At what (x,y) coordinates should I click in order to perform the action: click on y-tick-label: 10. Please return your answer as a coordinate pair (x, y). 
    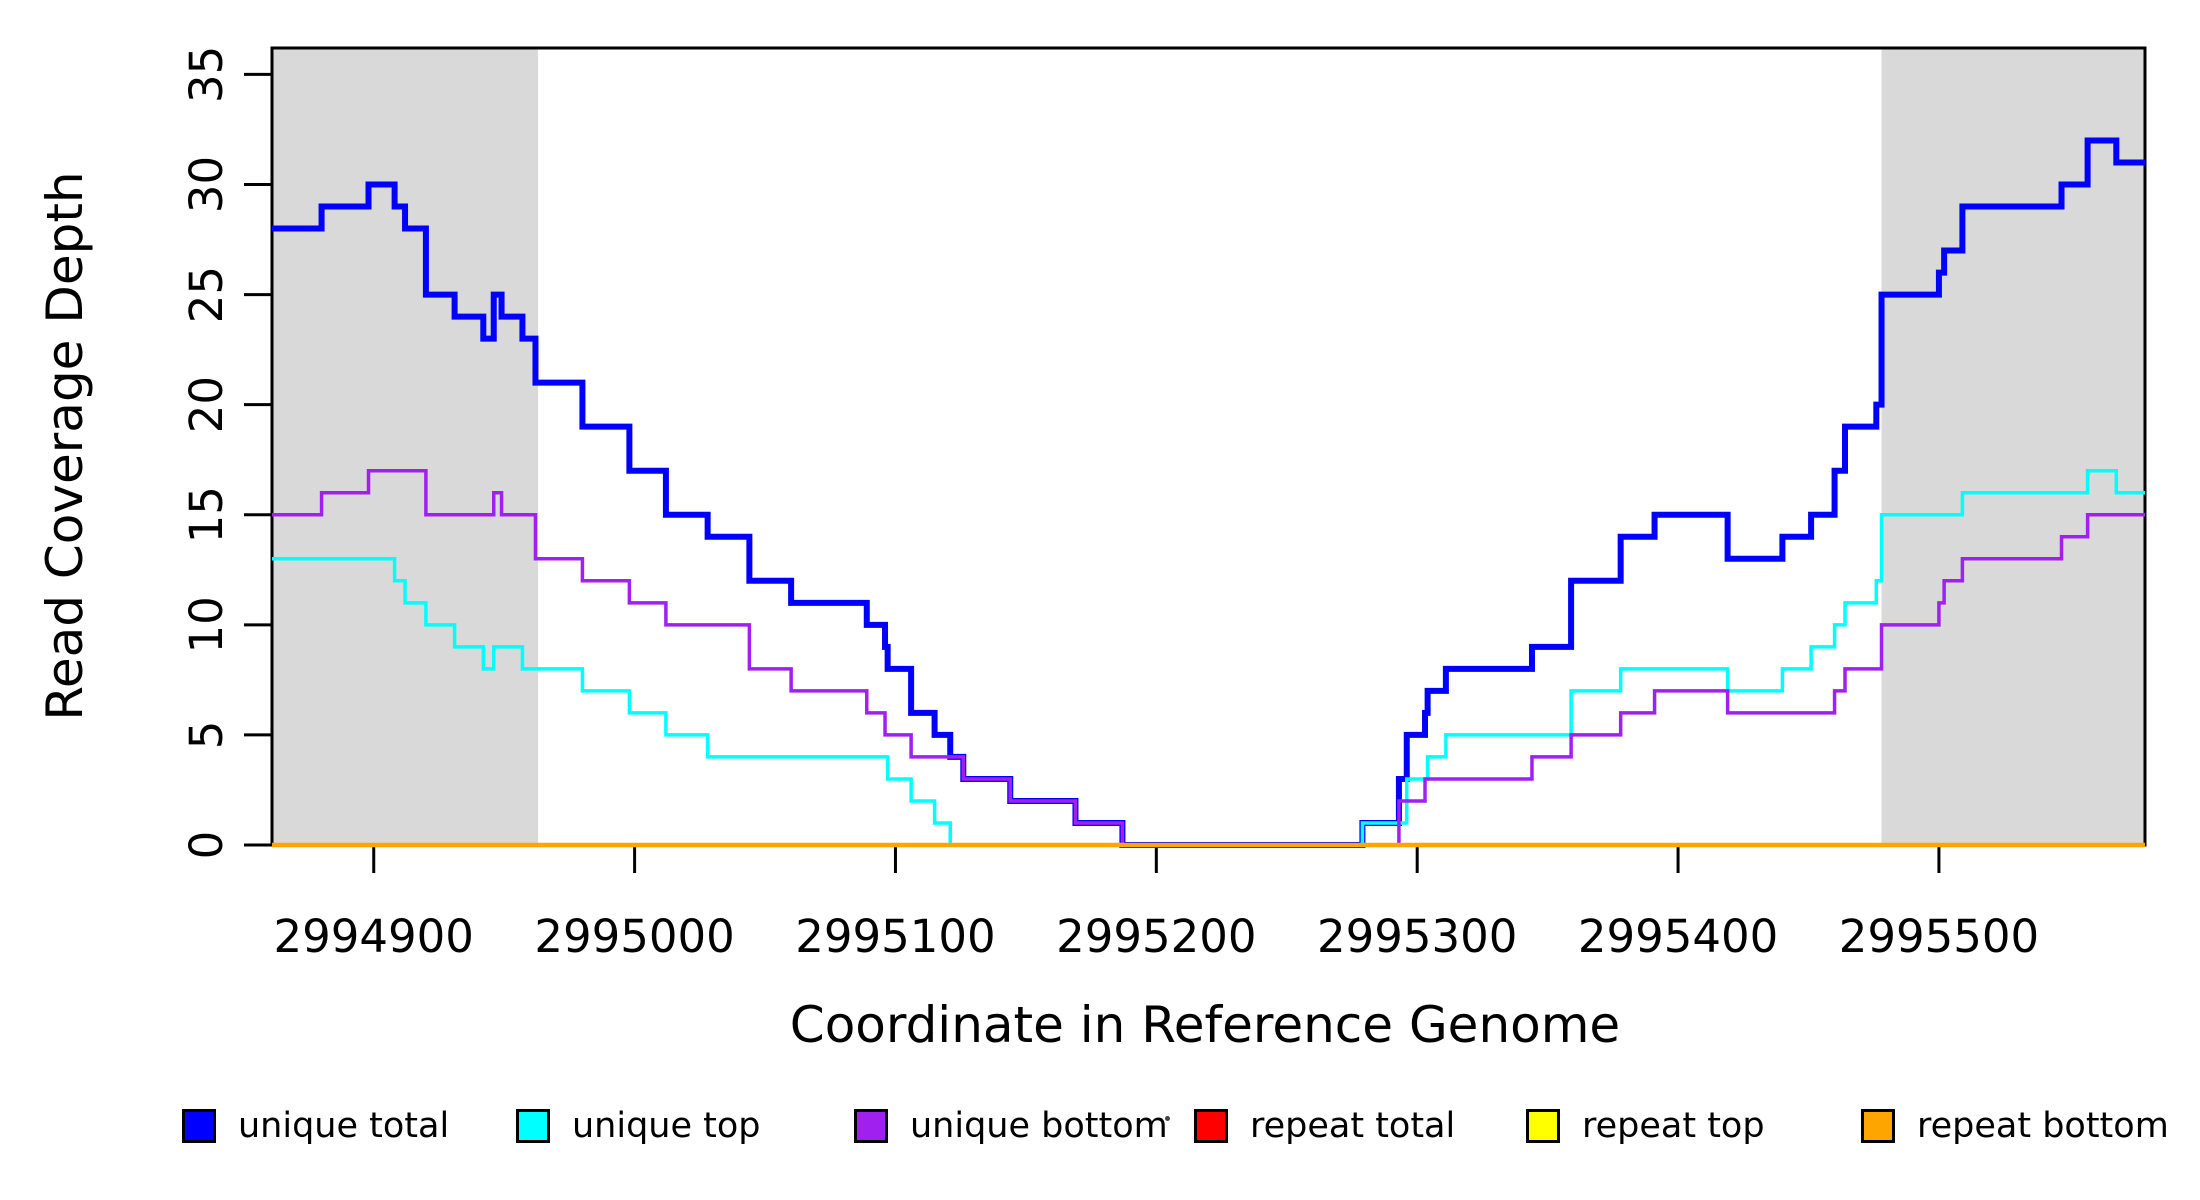
    Looking at the image, I should click on (206, 624).